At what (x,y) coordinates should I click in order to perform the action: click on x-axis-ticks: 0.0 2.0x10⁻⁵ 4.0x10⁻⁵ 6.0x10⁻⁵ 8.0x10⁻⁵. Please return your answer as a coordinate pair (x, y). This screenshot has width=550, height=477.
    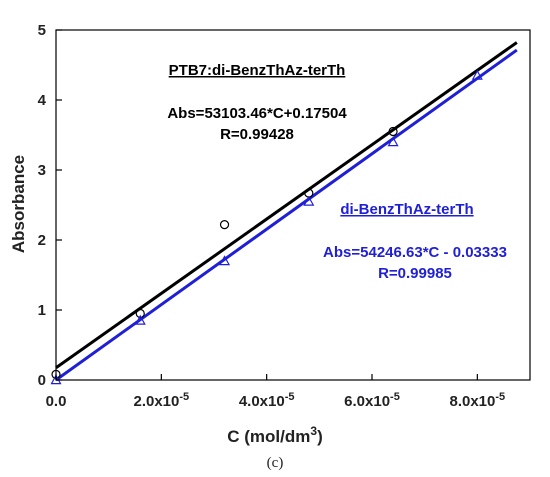
    Looking at the image, I should click on (275, 392).